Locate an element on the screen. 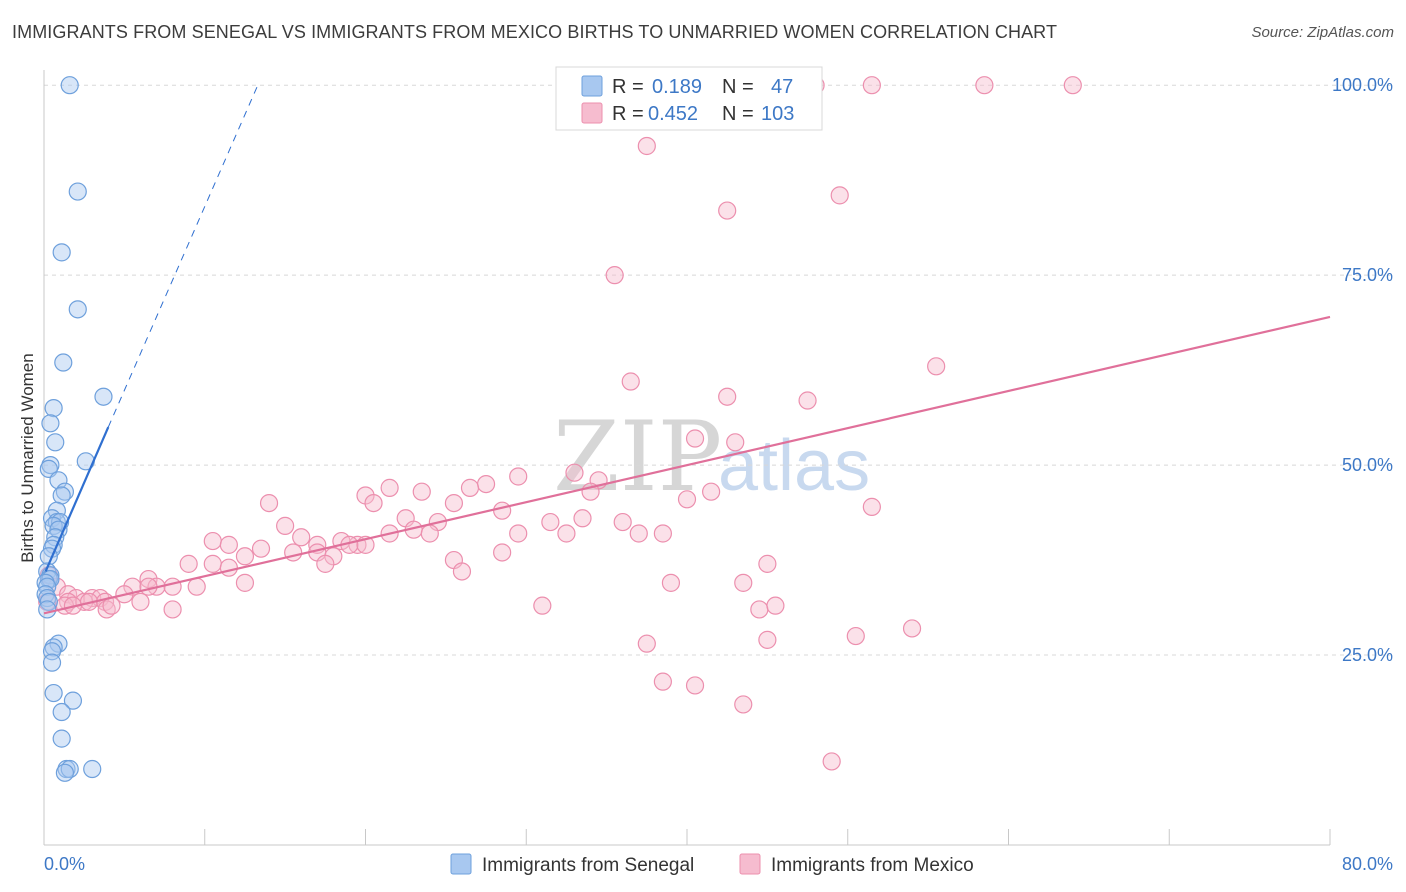  y-tick-label: 50.0% is located at coordinates (1367, 465).